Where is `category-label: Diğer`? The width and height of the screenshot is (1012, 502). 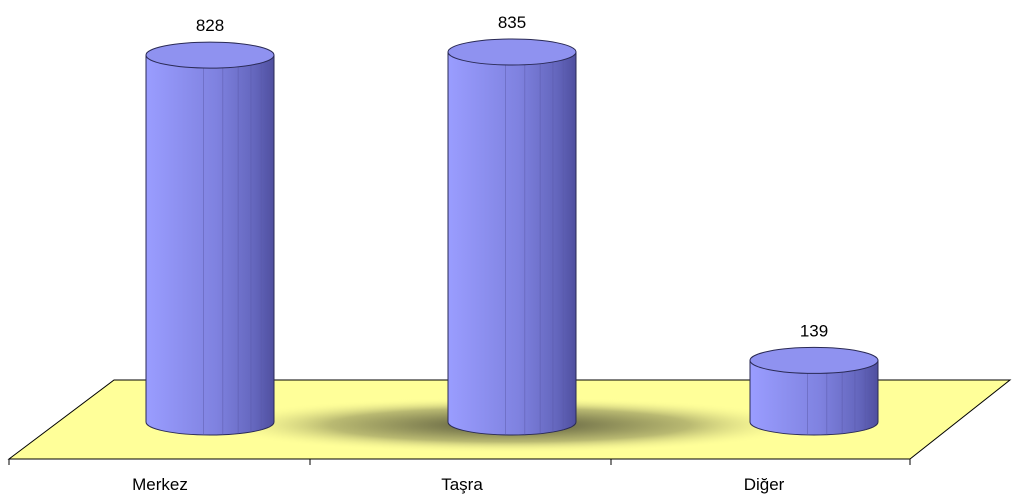
category-label: Diğer is located at coordinates (764, 484).